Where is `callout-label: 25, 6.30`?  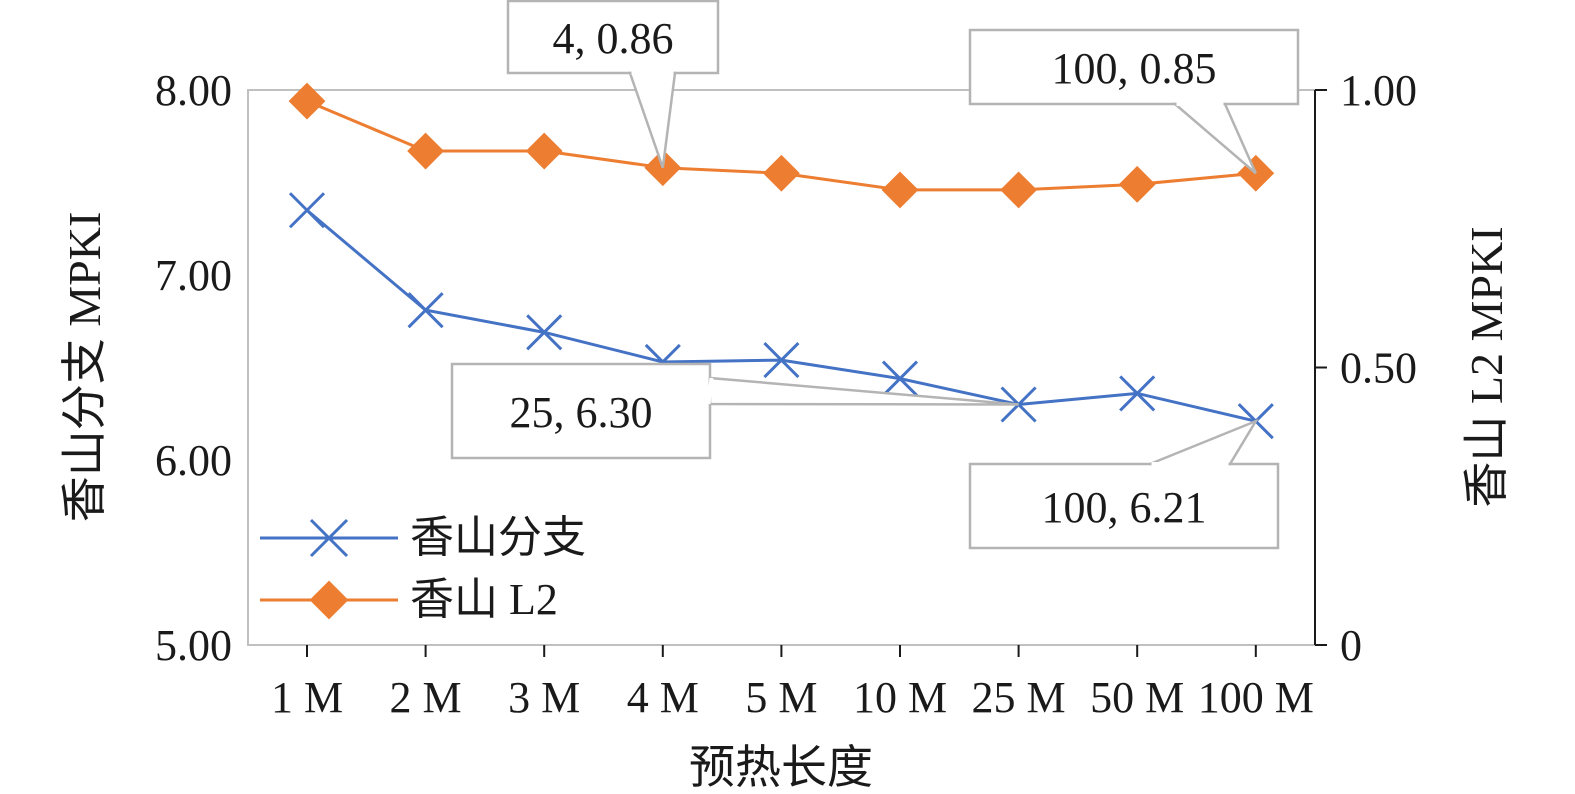 callout-label: 25, 6.30 is located at coordinates (581, 412).